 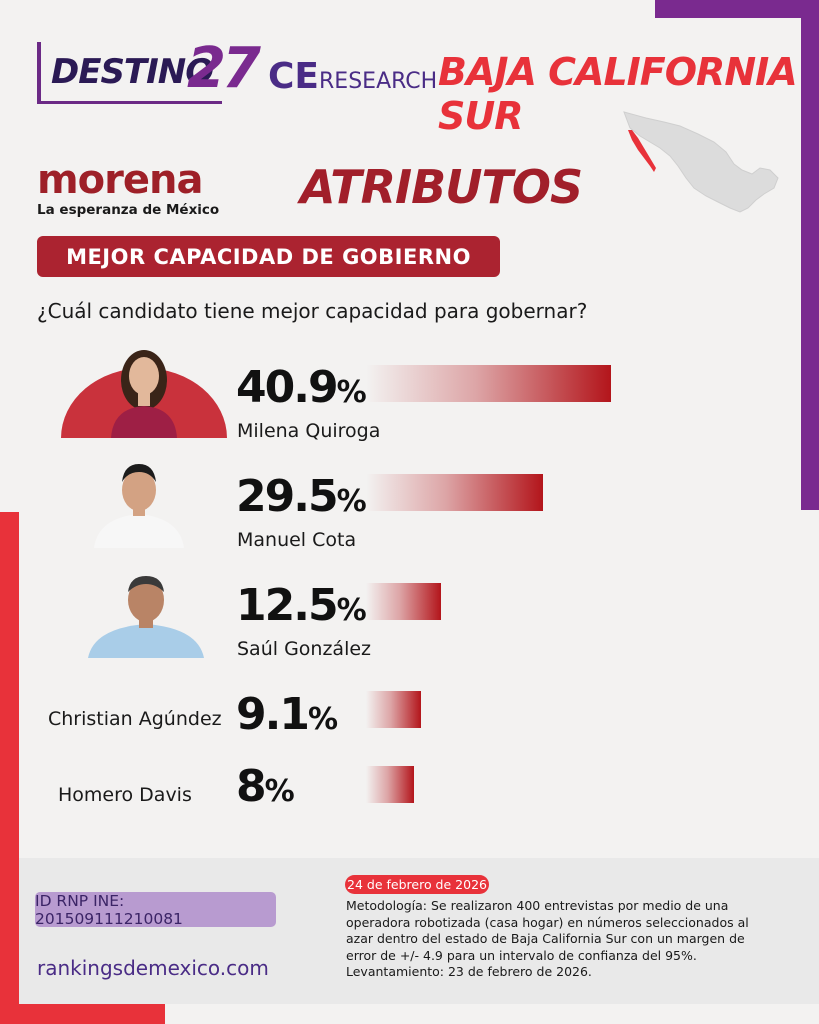 What do you see at coordinates (125, 795) in the screenshot?
I see `candidate-name-homero: Homero Davis` at bounding box center [125, 795].